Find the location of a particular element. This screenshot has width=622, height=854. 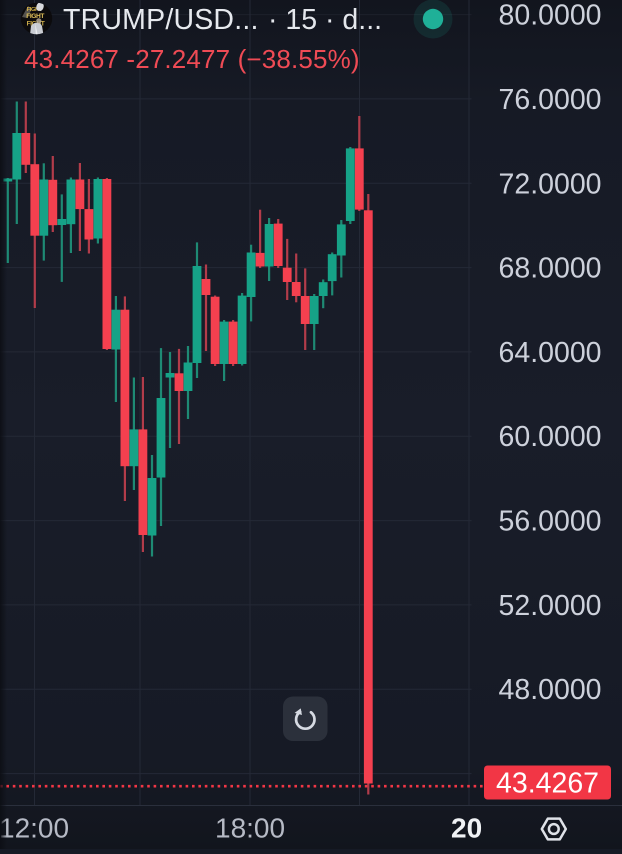

svg-text: 12:00 is located at coordinates (34, 828).